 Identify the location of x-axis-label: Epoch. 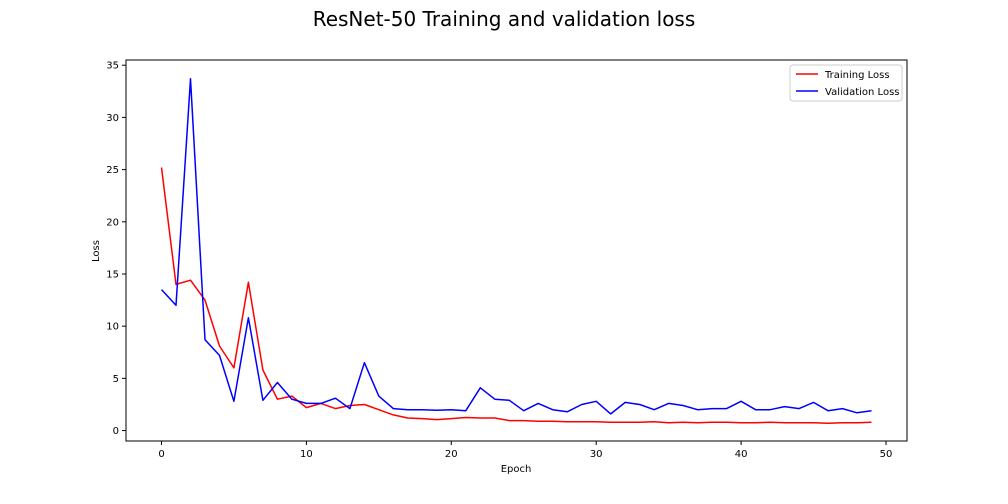
(516, 469).